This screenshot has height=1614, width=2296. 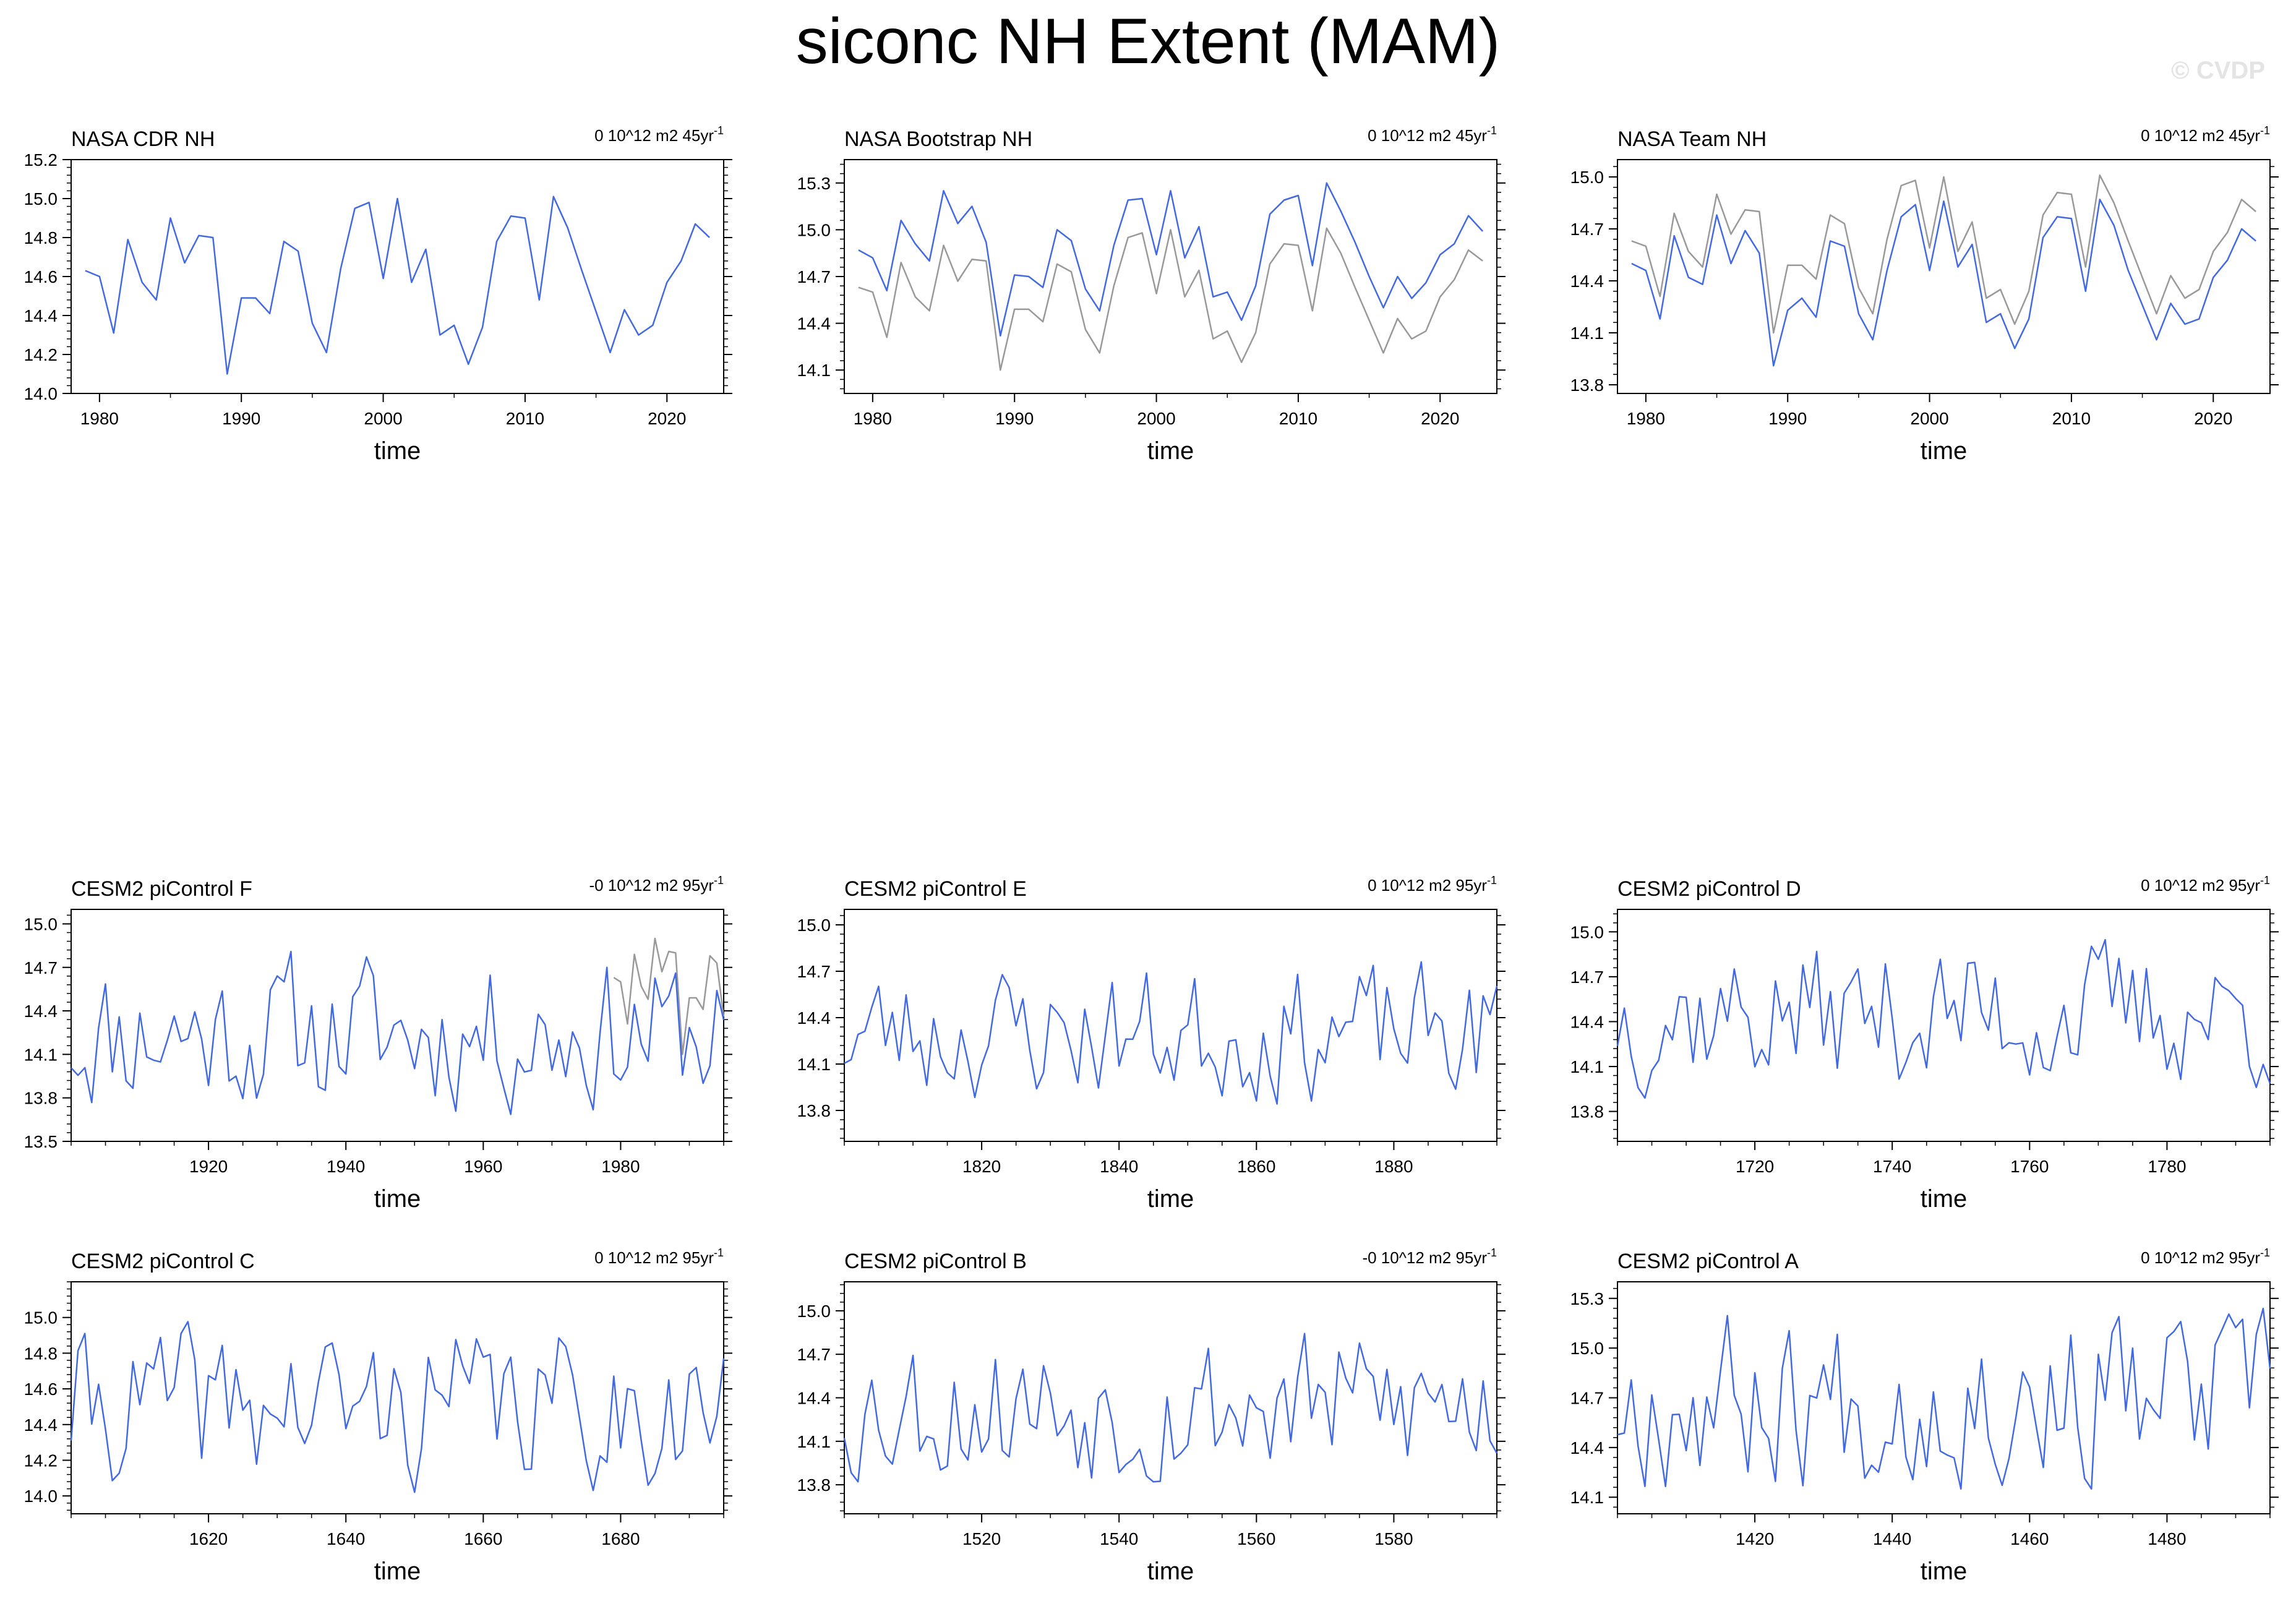 What do you see at coordinates (2029, 1539) in the screenshot?
I see `x-tick-label: 1460` at bounding box center [2029, 1539].